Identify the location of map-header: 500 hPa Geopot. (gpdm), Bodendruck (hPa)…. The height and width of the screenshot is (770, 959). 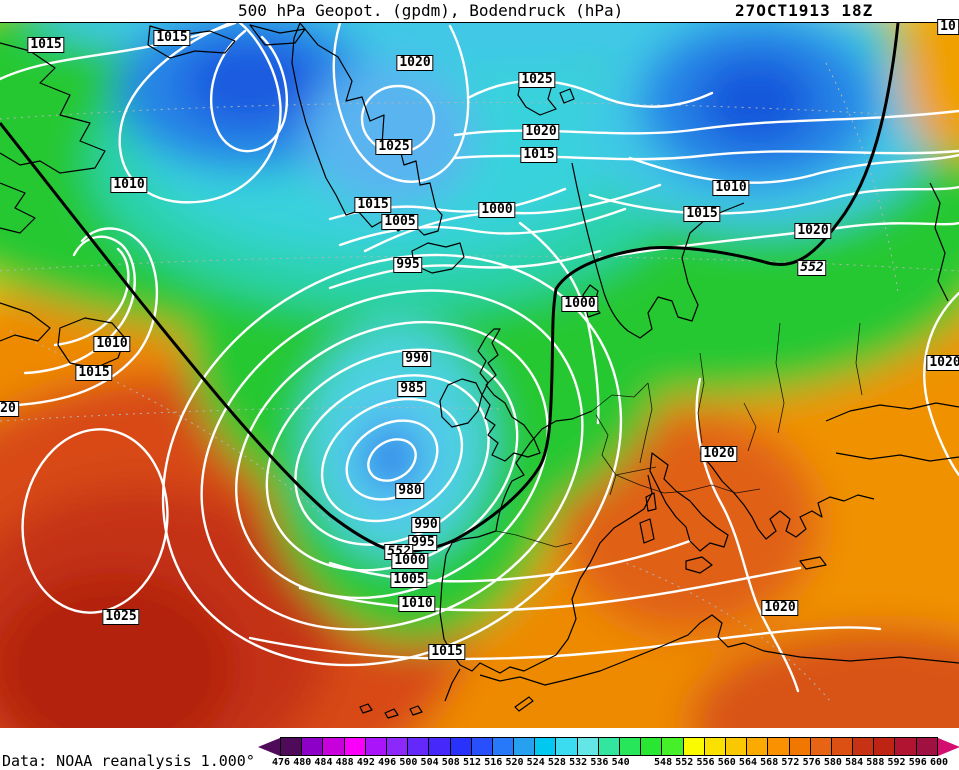
(479, 11).